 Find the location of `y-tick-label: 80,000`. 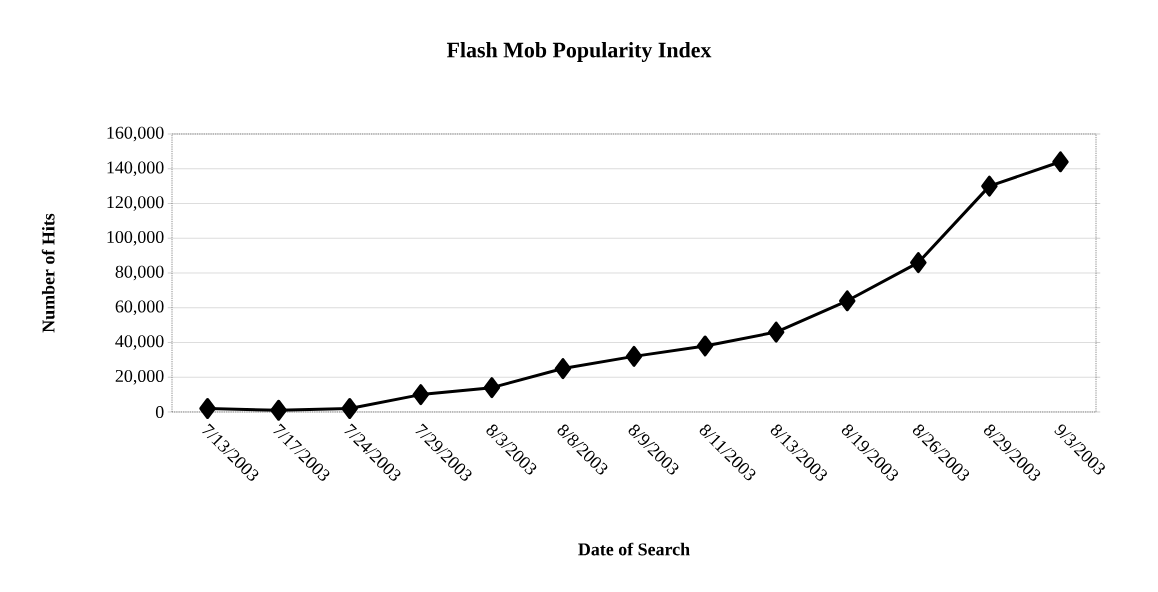

y-tick-label: 80,000 is located at coordinates (139, 273).